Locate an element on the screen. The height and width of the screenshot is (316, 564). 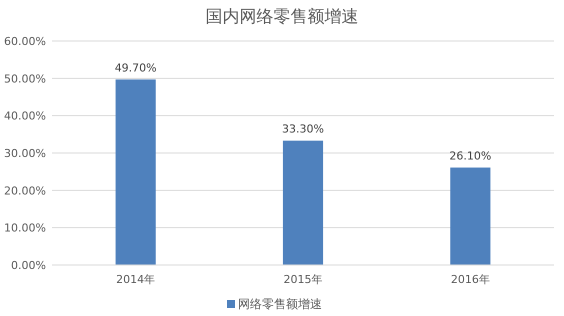
data-label: 49.70% is located at coordinates (135, 67).